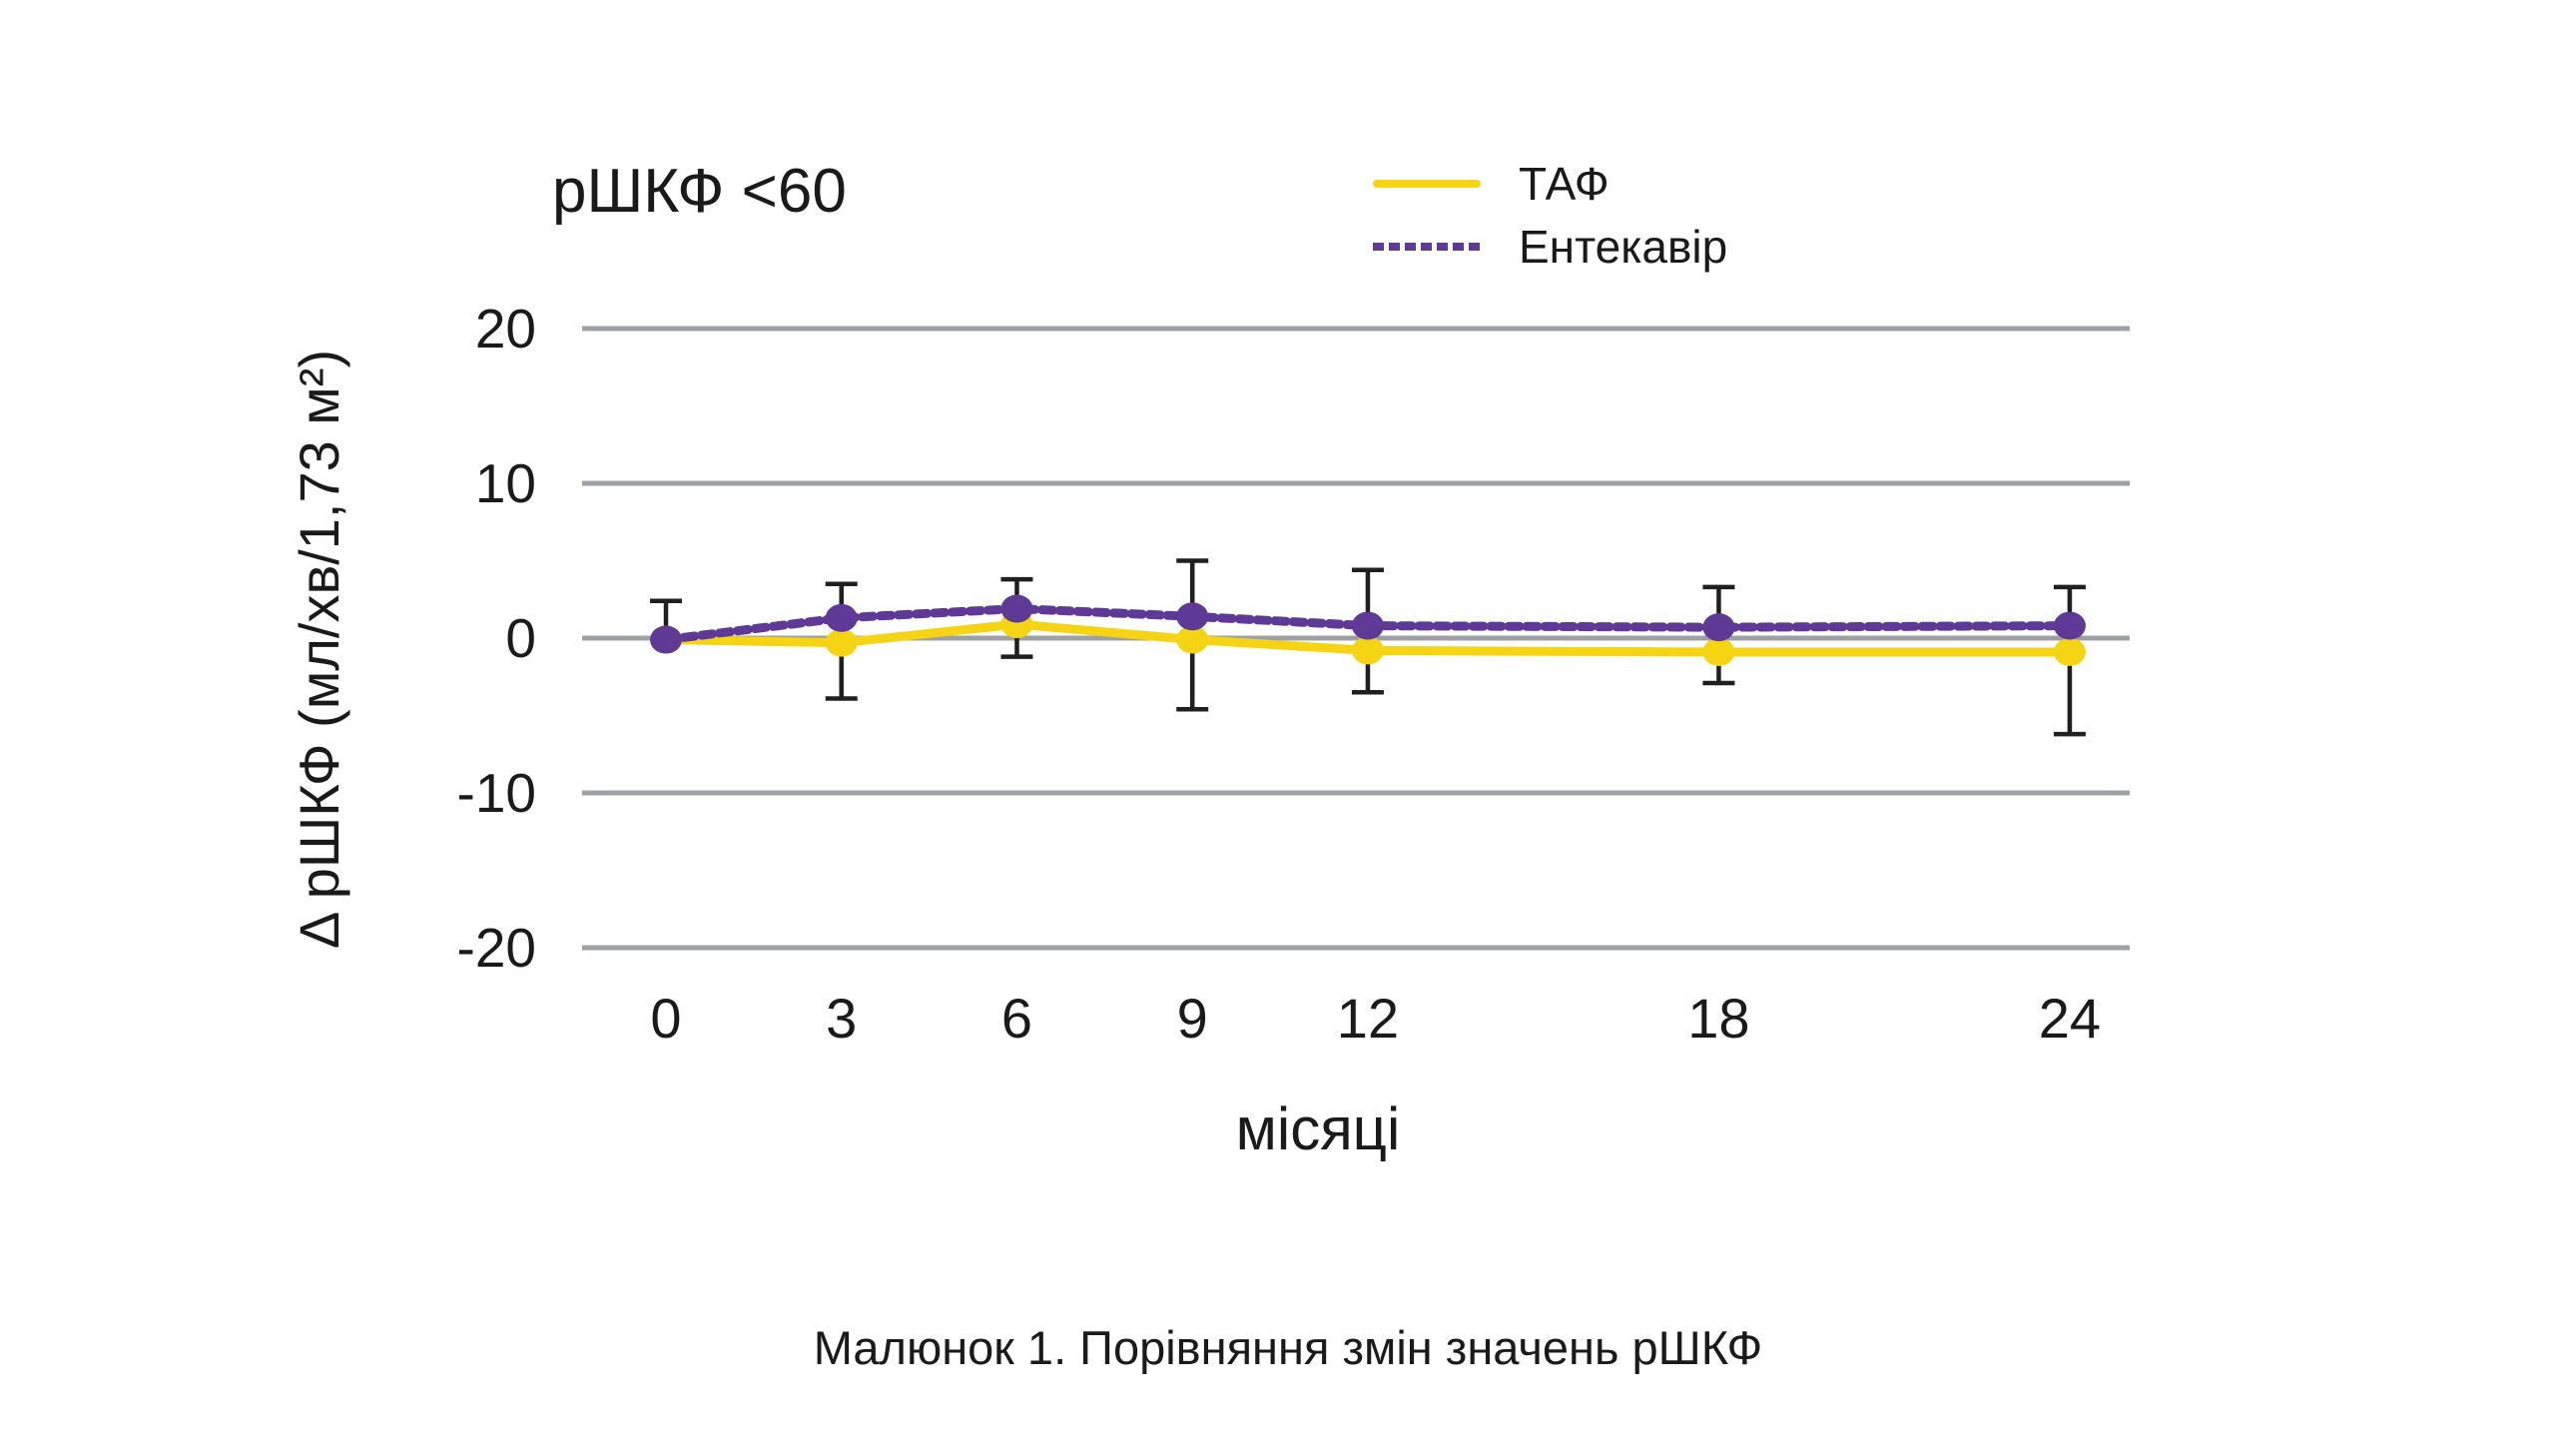  What do you see at coordinates (496, 948) in the screenshot?
I see `y-tick-label: -20` at bounding box center [496, 948].